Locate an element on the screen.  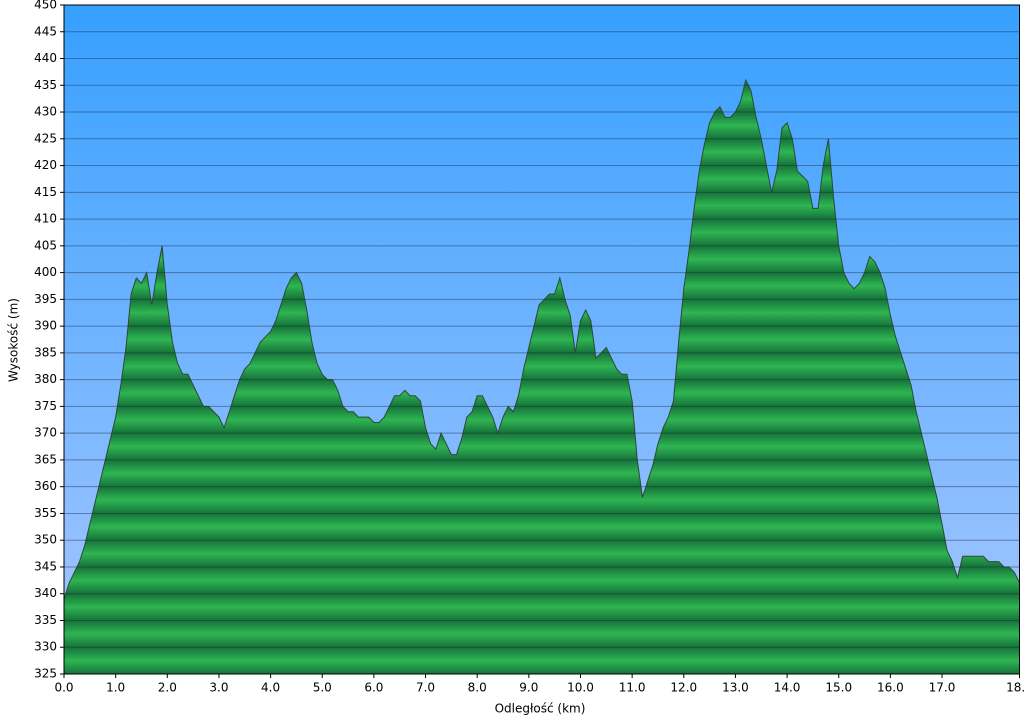
y-tick-label: 360 is located at coordinates (45, 486).